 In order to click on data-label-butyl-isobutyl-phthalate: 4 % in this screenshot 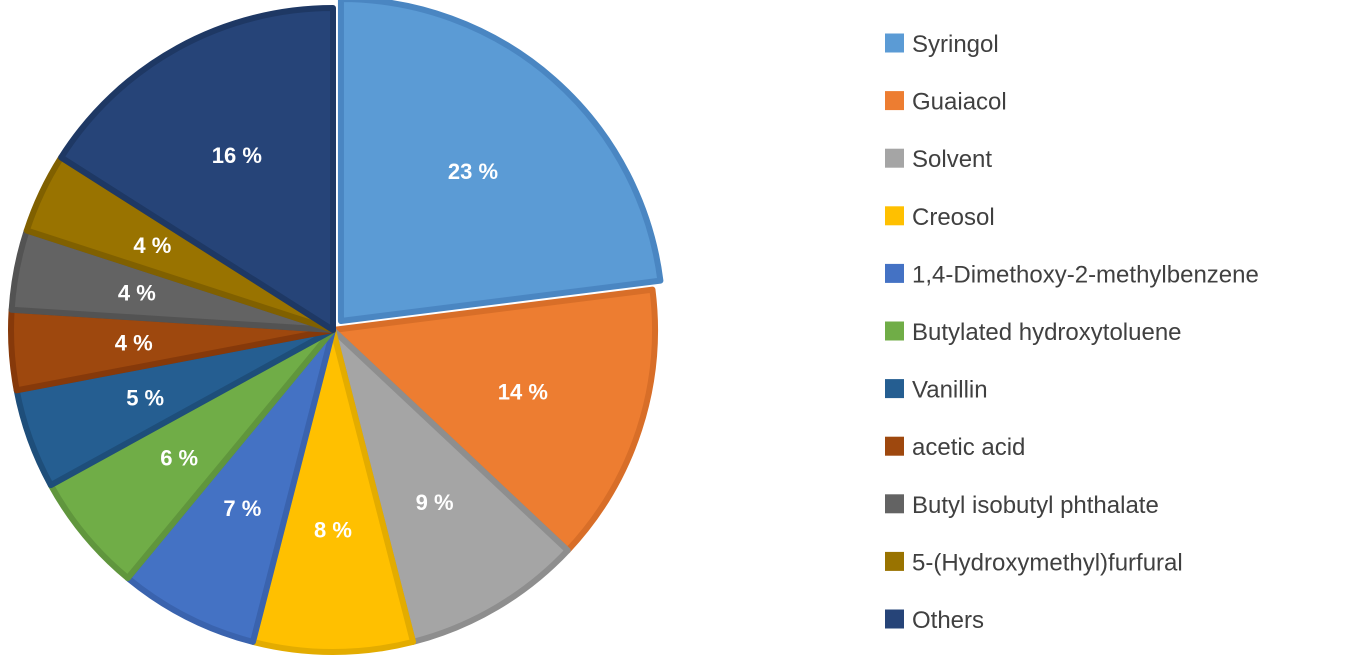, I will do `click(137, 293)`.